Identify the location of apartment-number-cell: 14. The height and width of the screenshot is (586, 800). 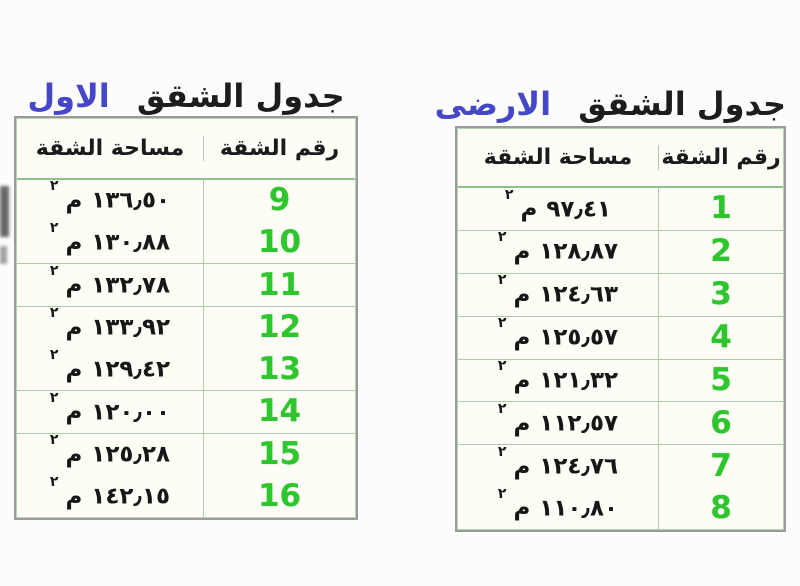
(279, 412).